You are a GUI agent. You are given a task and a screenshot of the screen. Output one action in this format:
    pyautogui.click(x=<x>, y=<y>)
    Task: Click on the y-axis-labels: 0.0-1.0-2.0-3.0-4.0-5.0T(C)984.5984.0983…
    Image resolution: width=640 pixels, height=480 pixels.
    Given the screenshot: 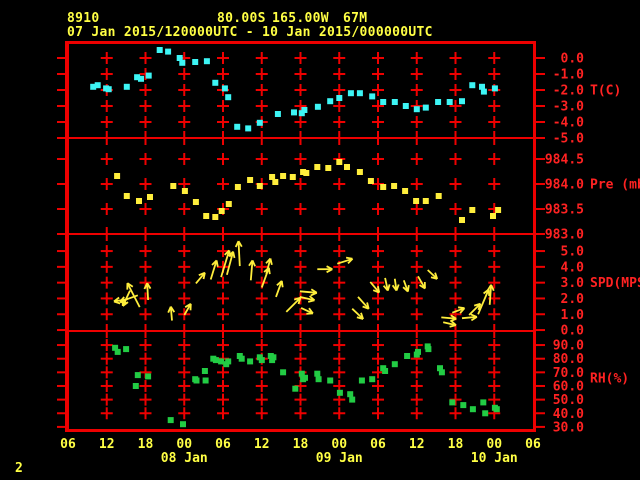 What is the action you would take?
    pyautogui.click(x=592, y=244)
    